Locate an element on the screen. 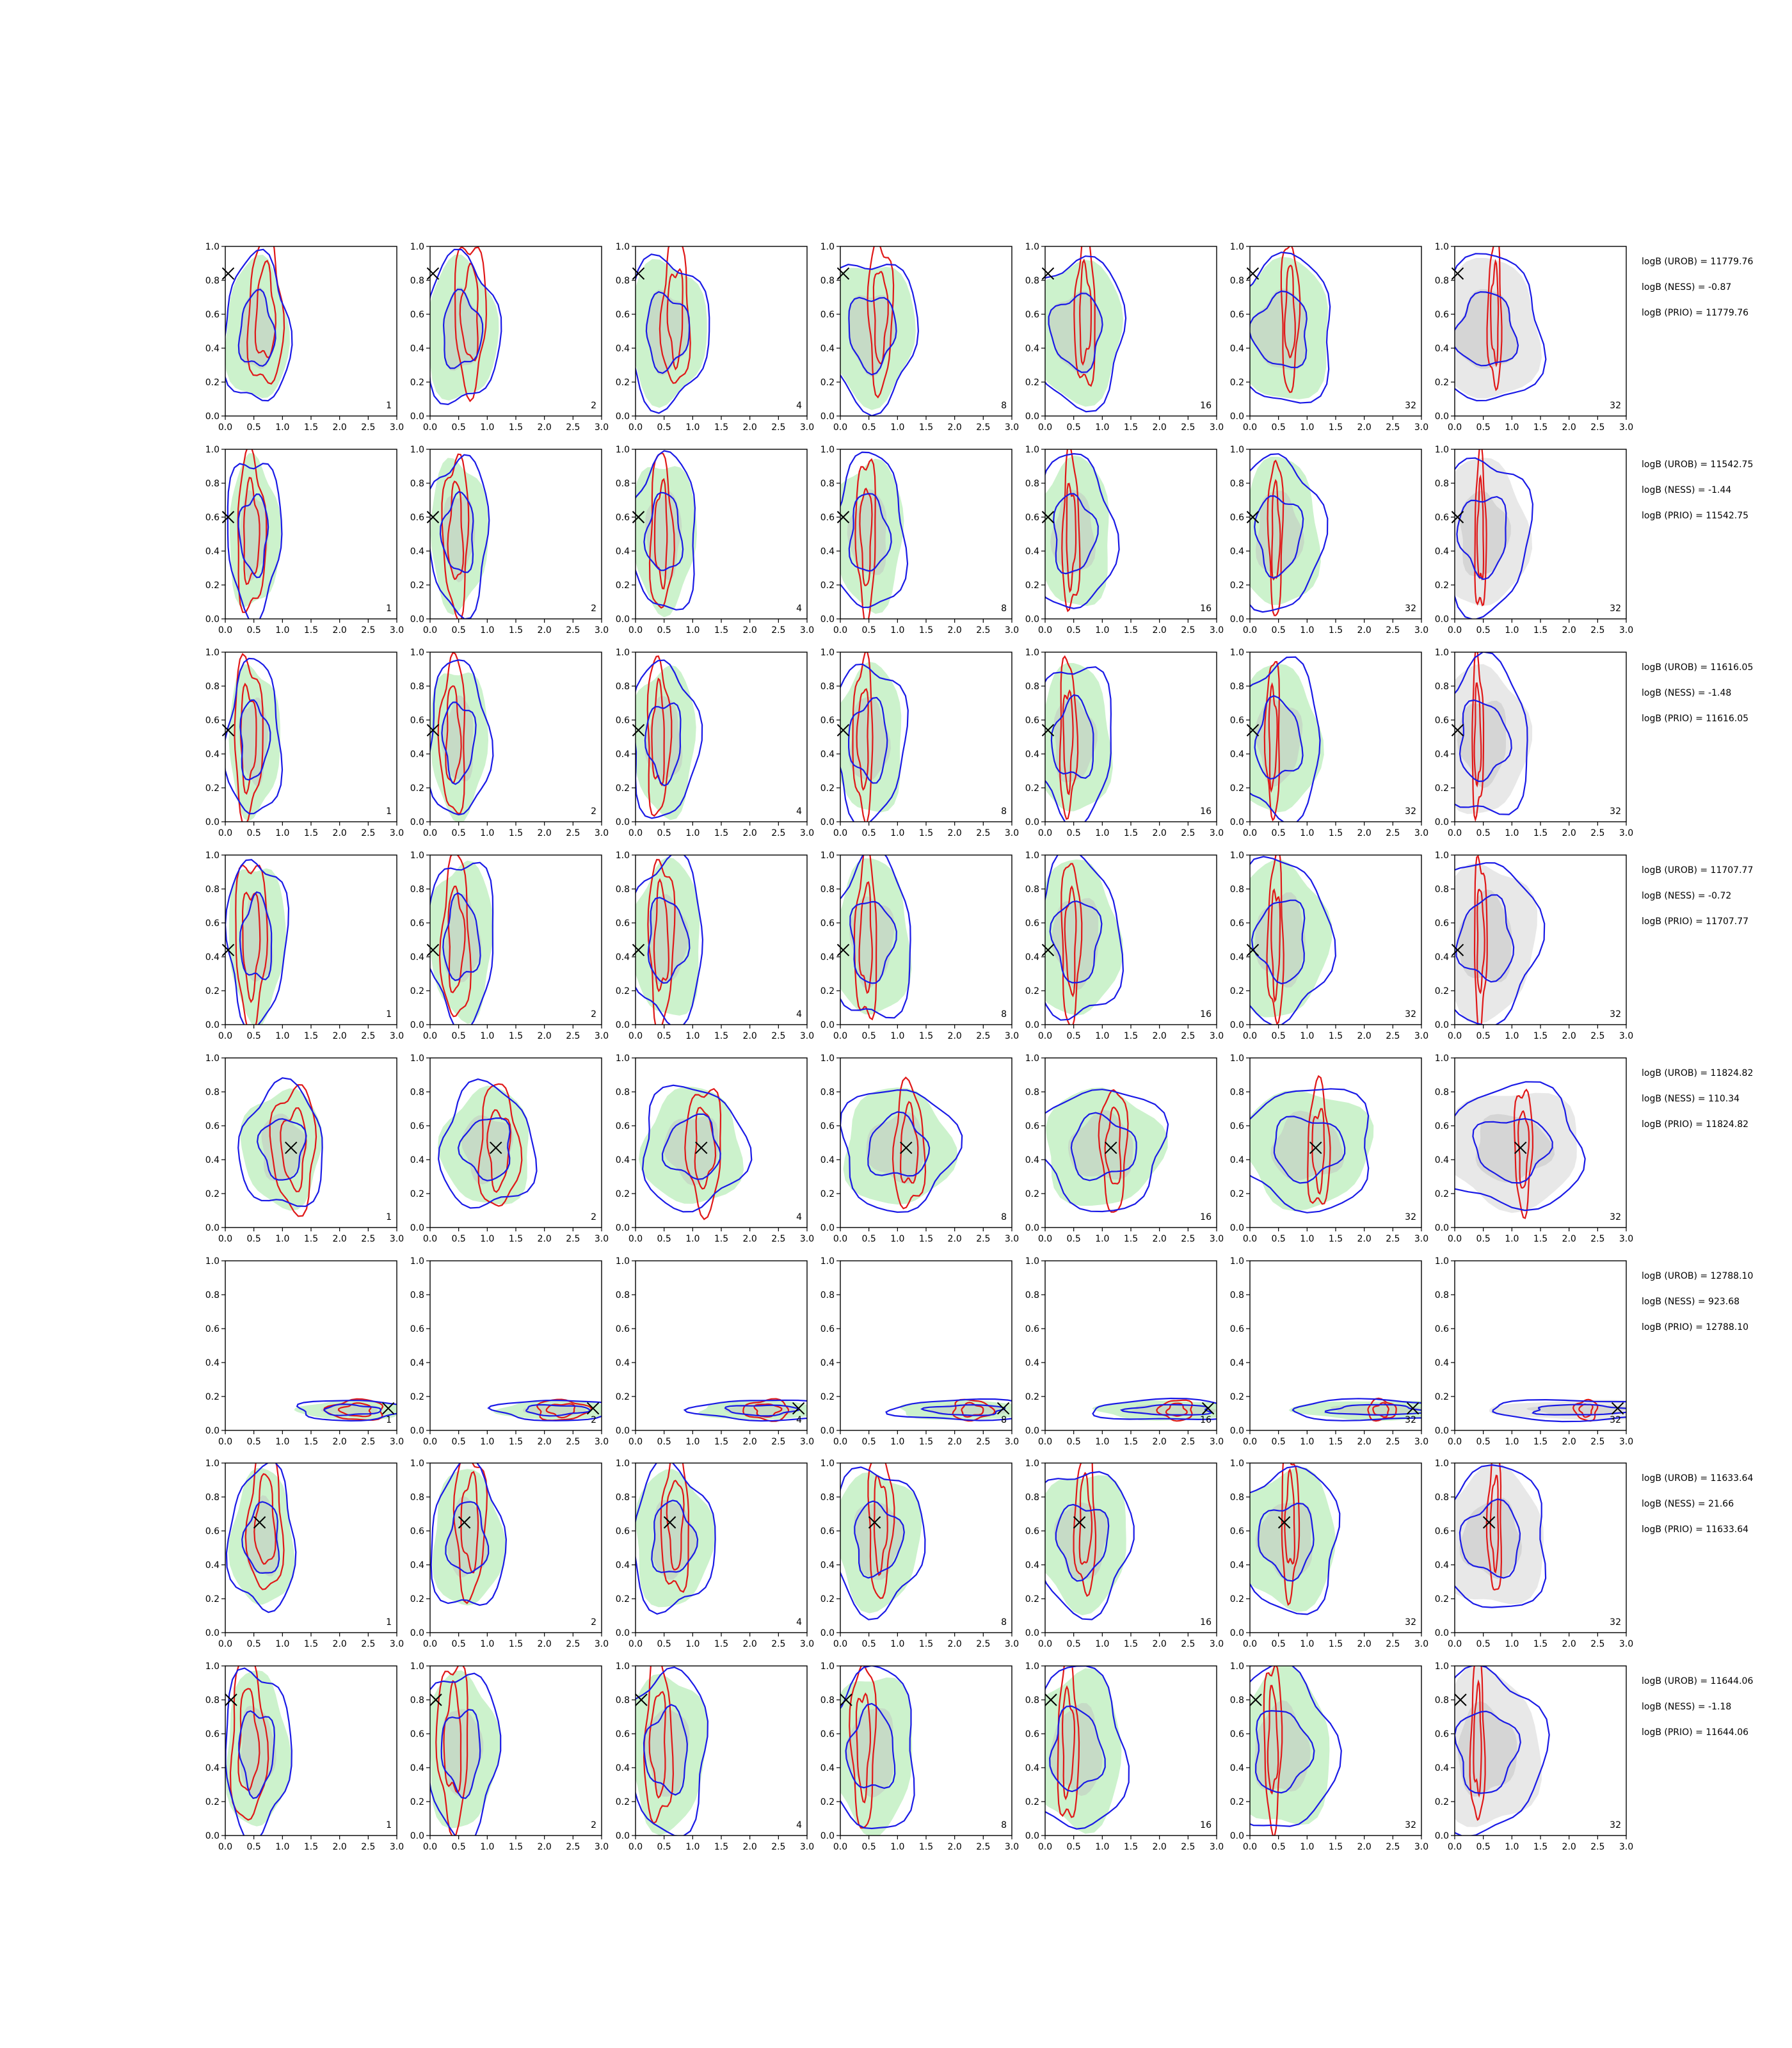 The height and width of the screenshot is (2048, 1792). panel-number-label: 2 is located at coordinates (593, 1420).